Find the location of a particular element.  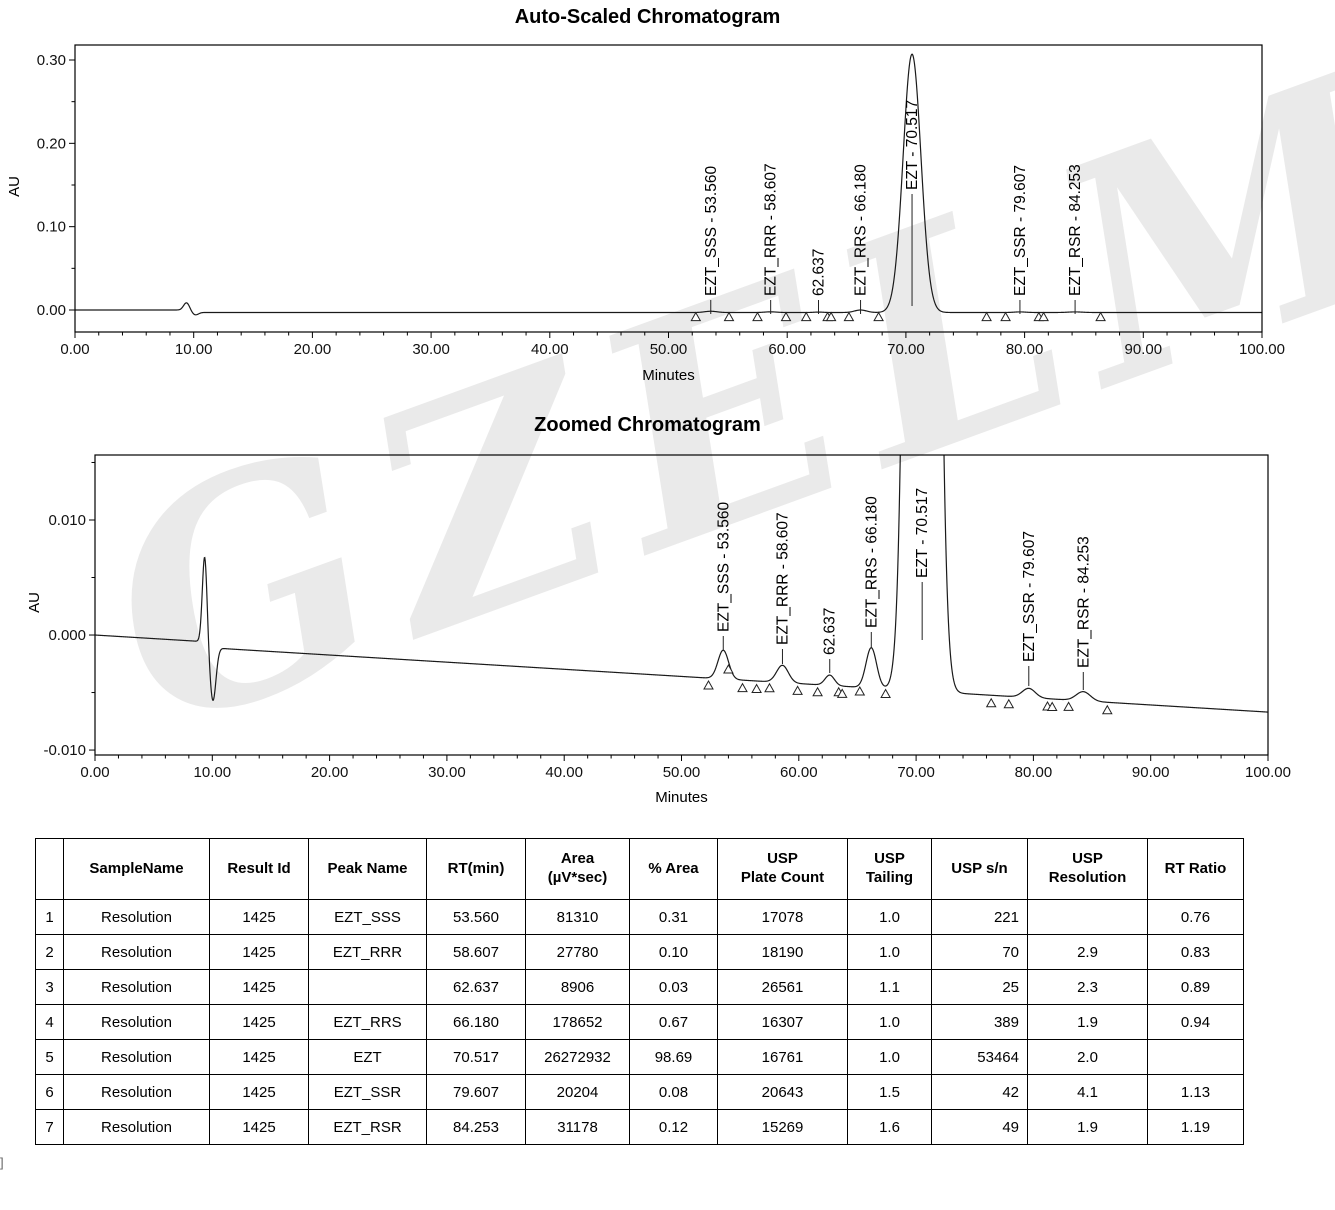

table-cell: 16761 is located at coordinates (782, 1057).